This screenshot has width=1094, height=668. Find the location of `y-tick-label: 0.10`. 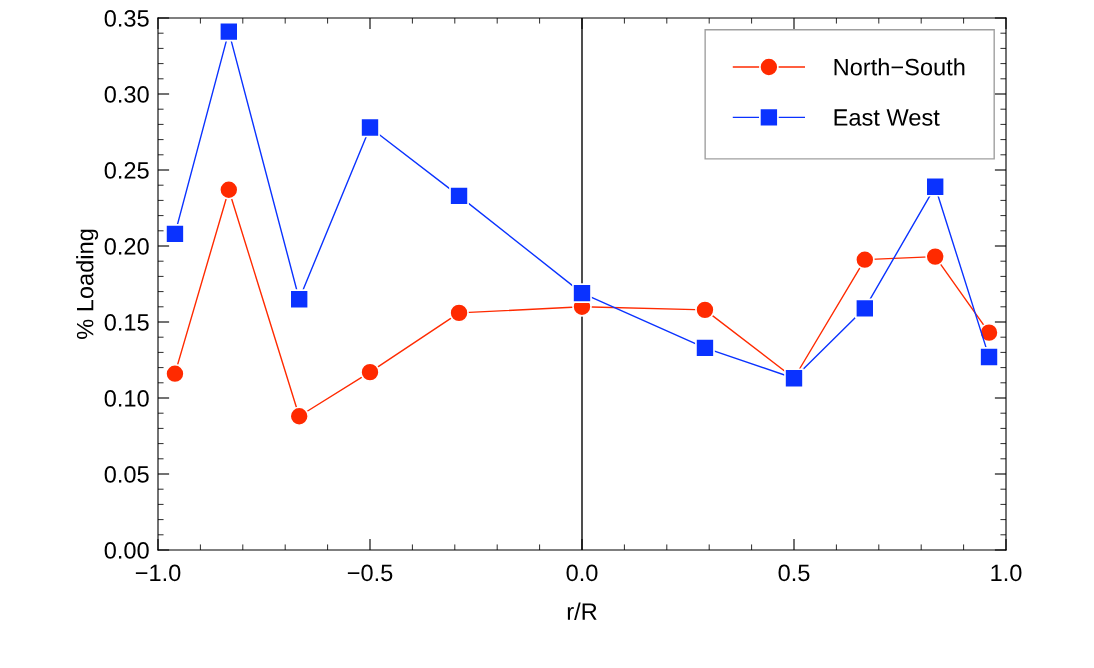

y-tick-label: 0.10 is located at coordinates (126, 398).